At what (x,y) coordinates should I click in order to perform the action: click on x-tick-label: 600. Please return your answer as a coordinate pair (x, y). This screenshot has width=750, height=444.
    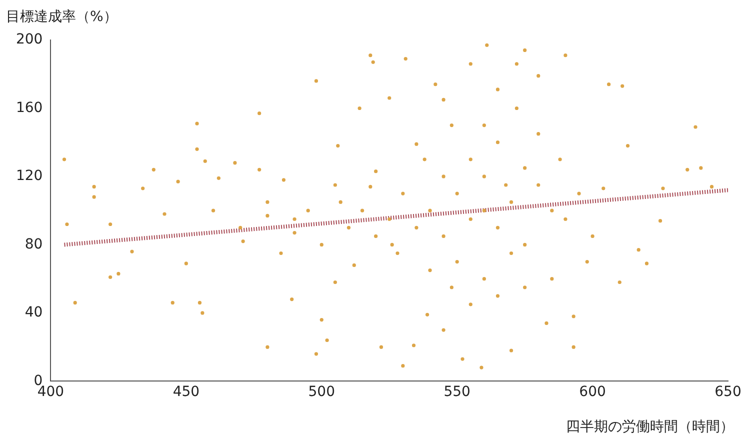
    Looking at the image, I should click on (592, 392).